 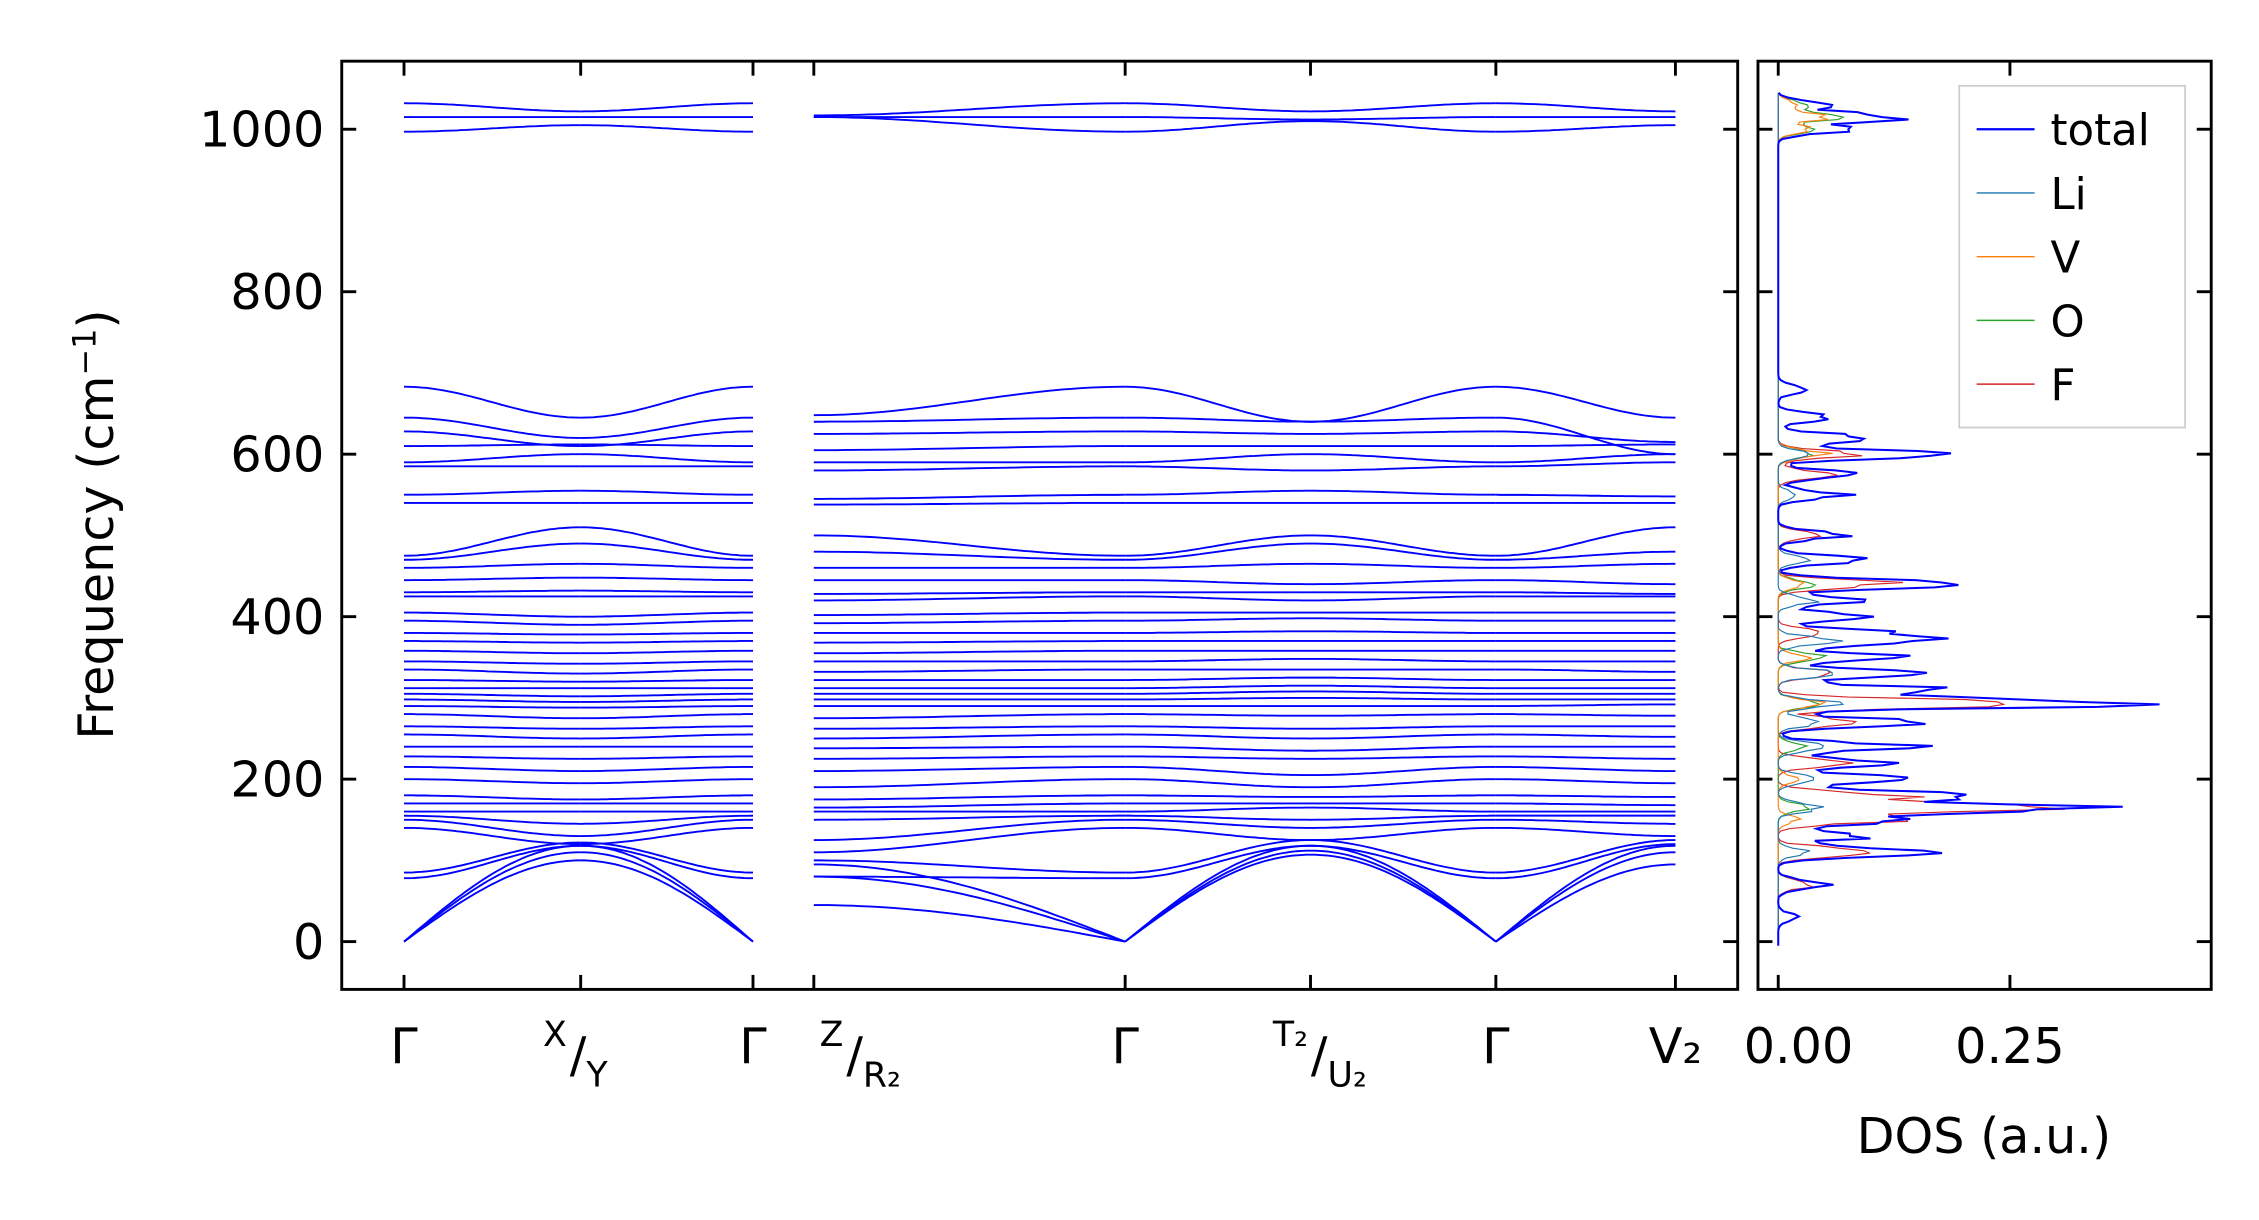 I want to click on dos-x-tick-label: 0.25, so click(x=2010, y=1046).